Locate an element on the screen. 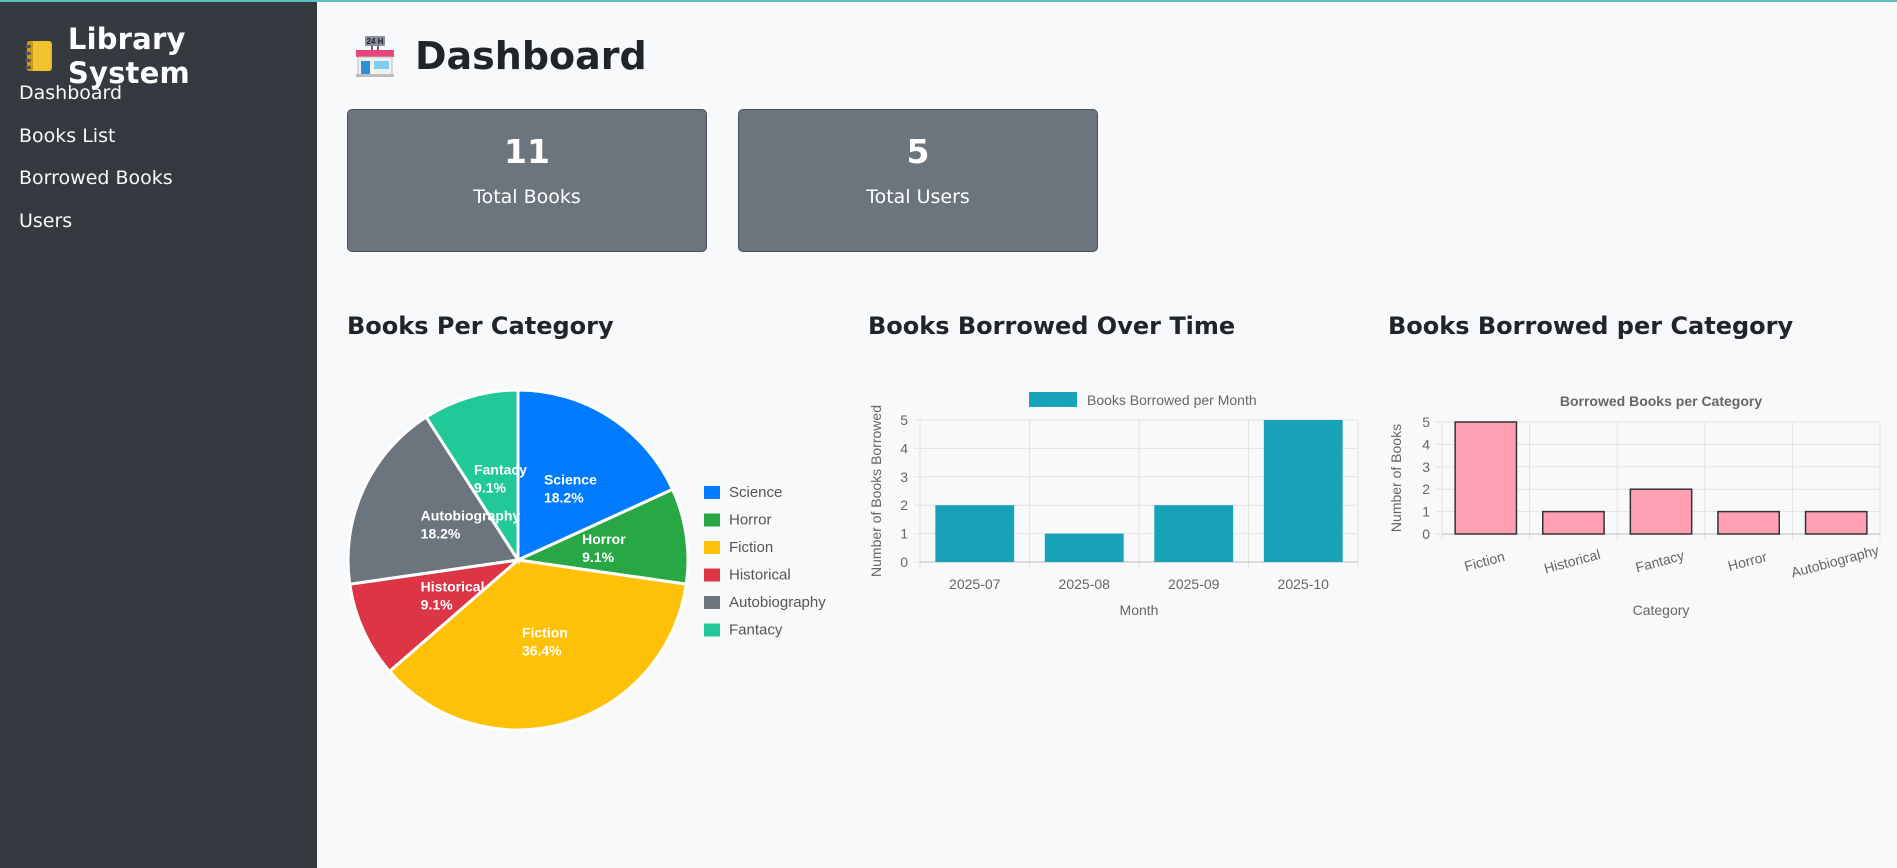  app-title: Library System is located at coordinates (128, 56).